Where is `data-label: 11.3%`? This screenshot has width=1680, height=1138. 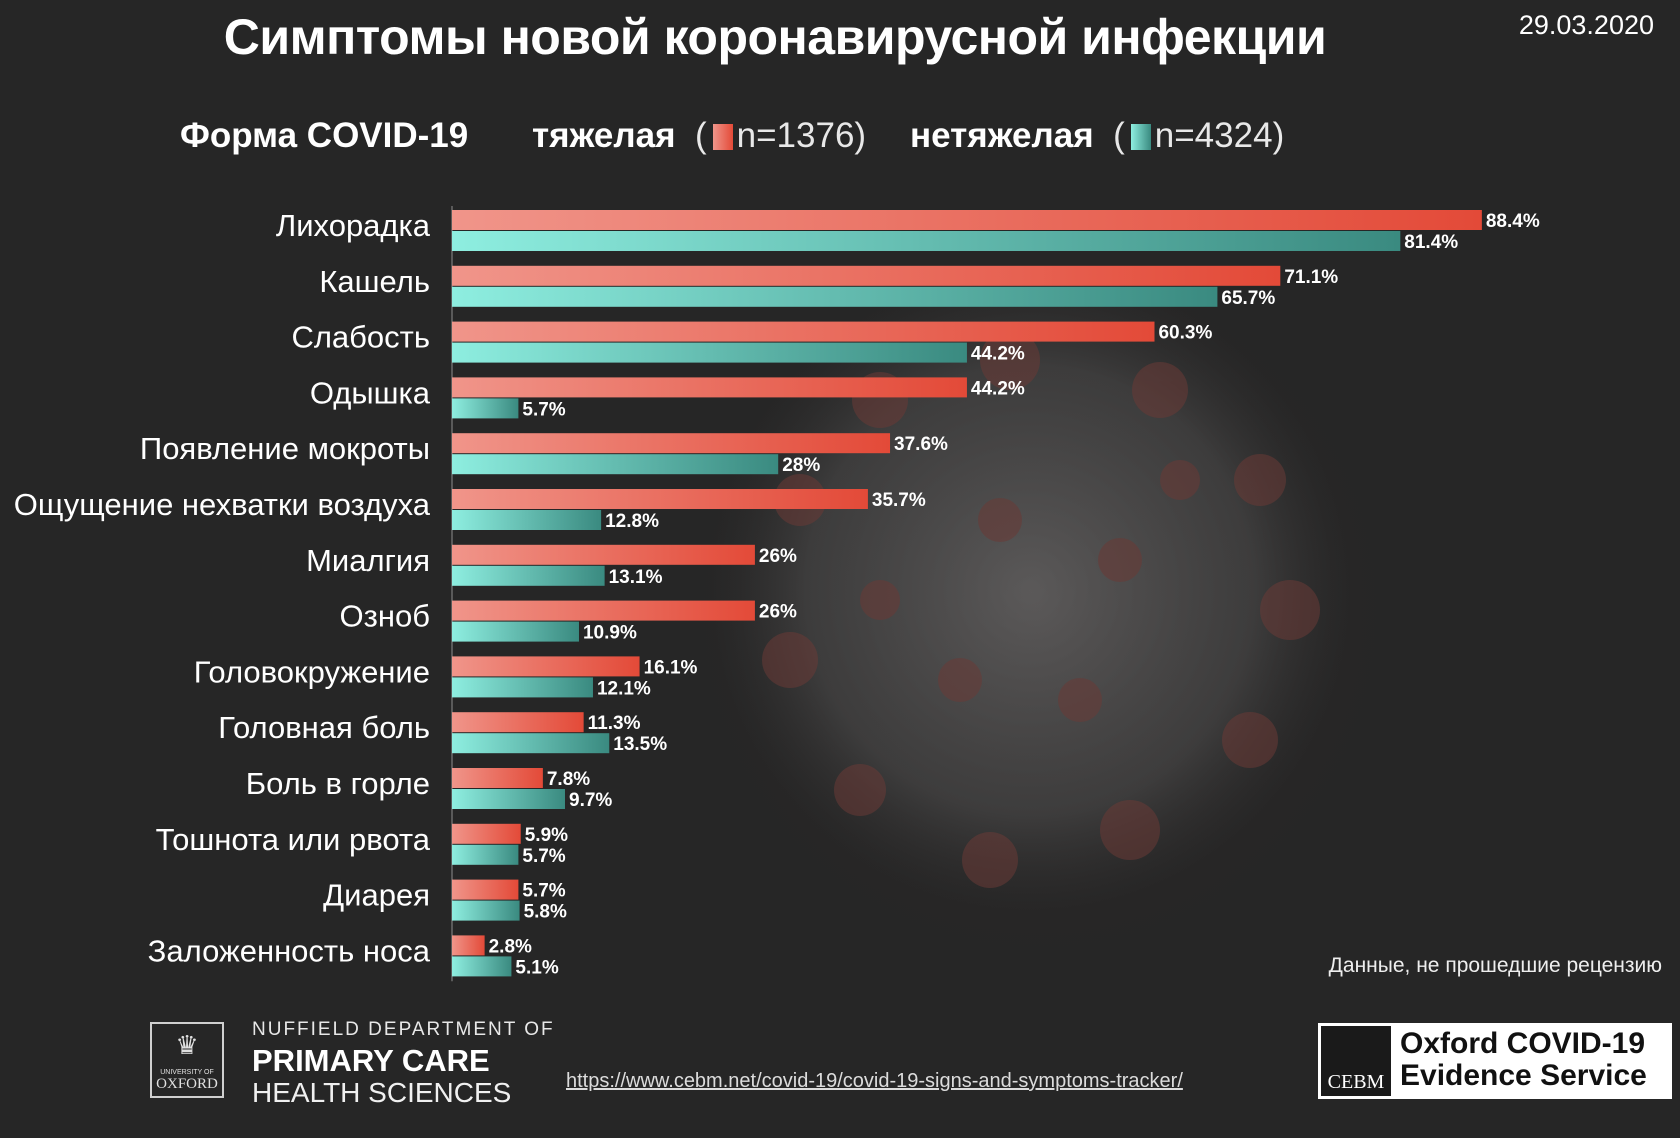 data-label: 11.3% is located at coordinates (614, 723).